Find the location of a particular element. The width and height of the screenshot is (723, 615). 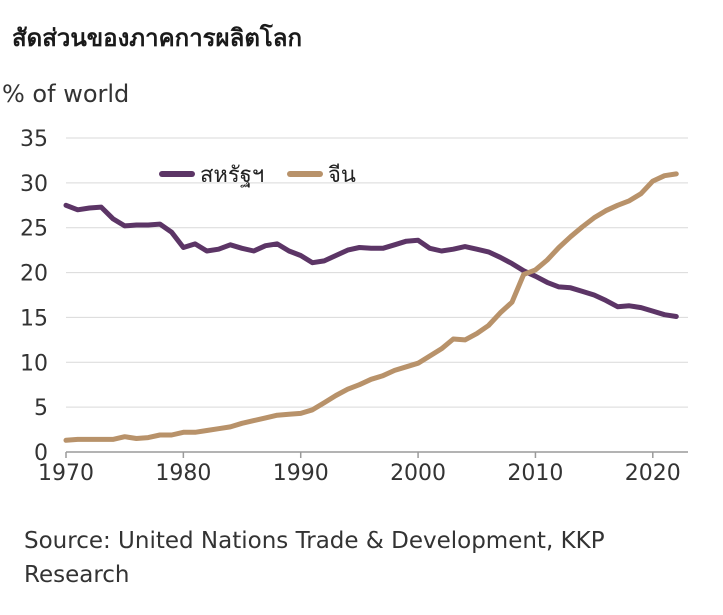

y-tick-label: 20 is located at coordinates (34, 274).